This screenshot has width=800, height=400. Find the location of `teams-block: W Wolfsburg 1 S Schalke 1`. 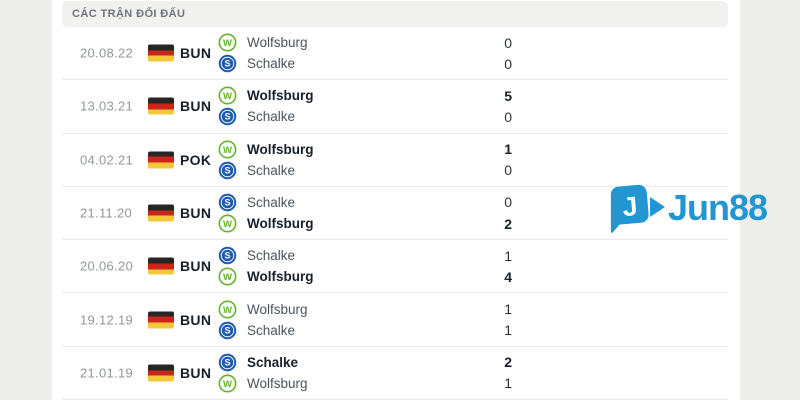

teams-block: W Wolfsburg 1 S Schalke 1 is located at coordinates (365, 319).